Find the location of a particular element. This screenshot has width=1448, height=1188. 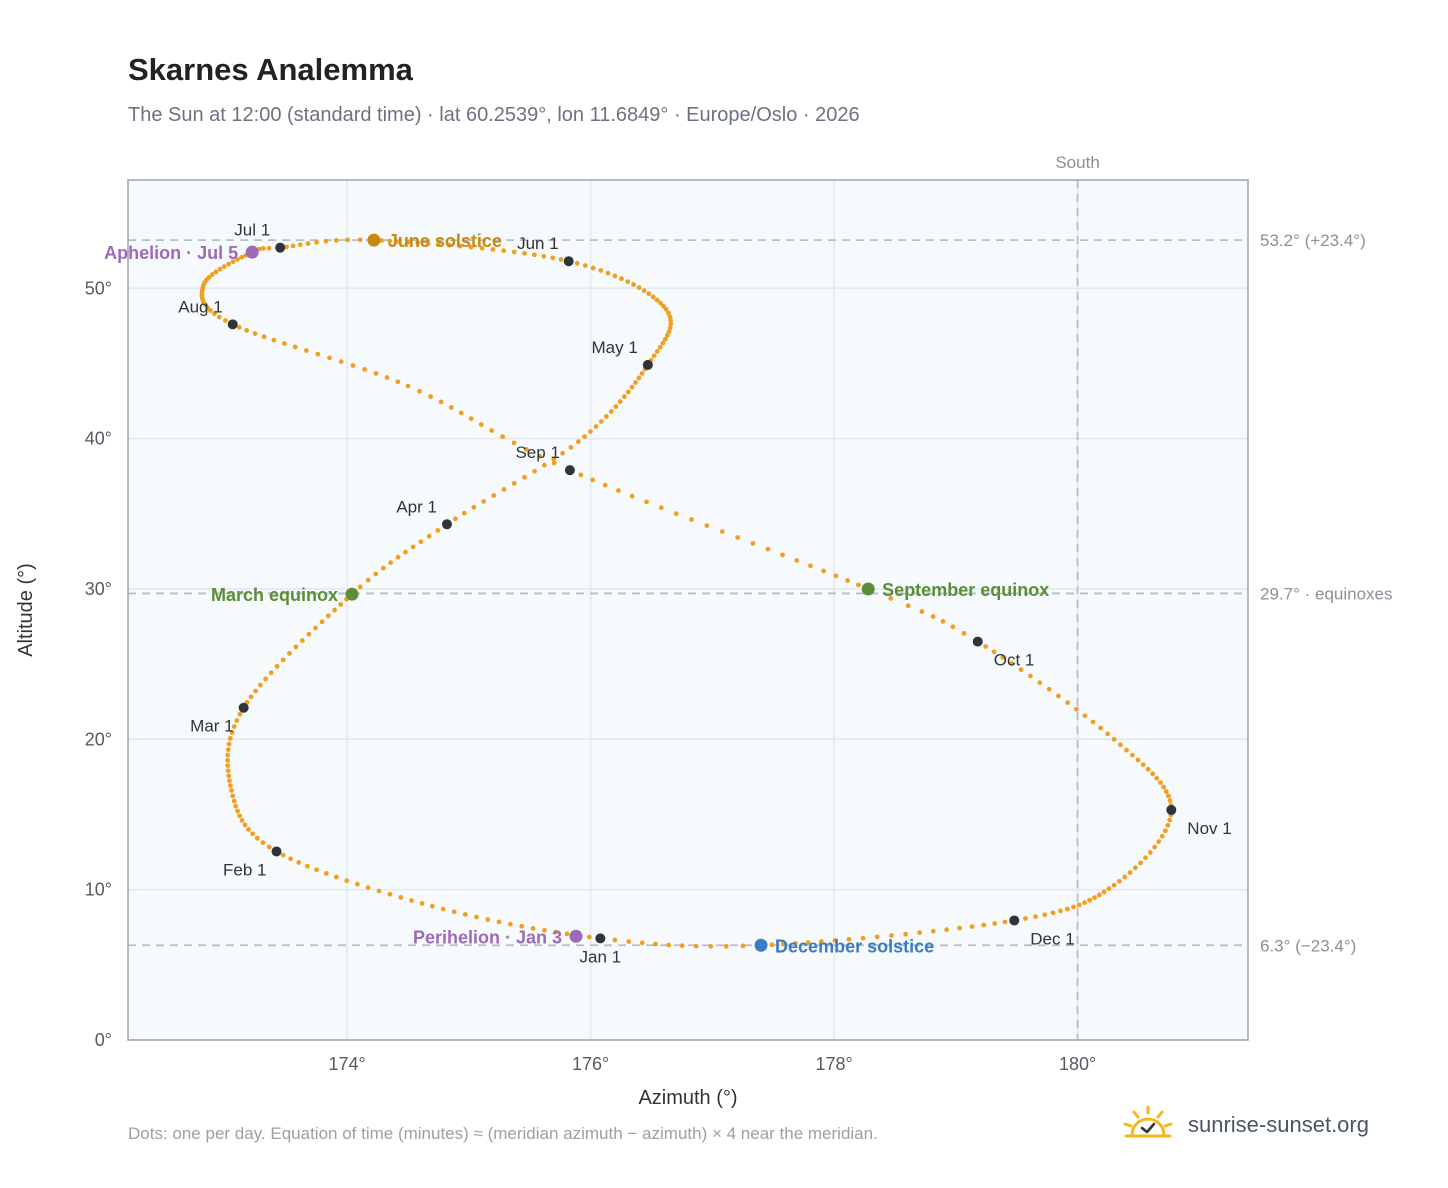

event-marker-label: March equinox is located at coordinates (274, 595).